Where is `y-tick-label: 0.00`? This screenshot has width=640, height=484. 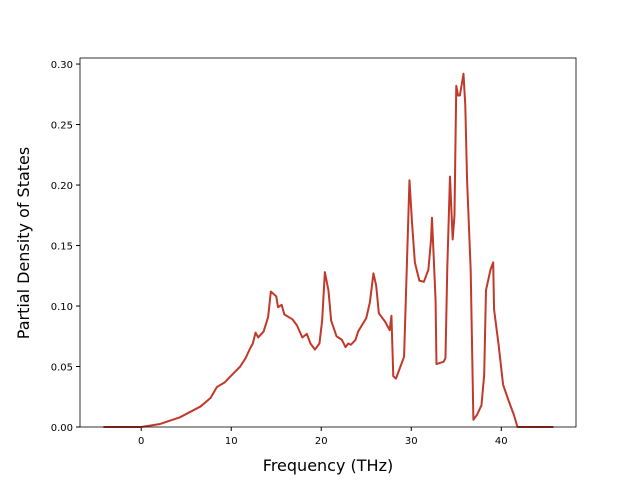 y-tick-label: 0.00 is located at coordinates (62, 428).